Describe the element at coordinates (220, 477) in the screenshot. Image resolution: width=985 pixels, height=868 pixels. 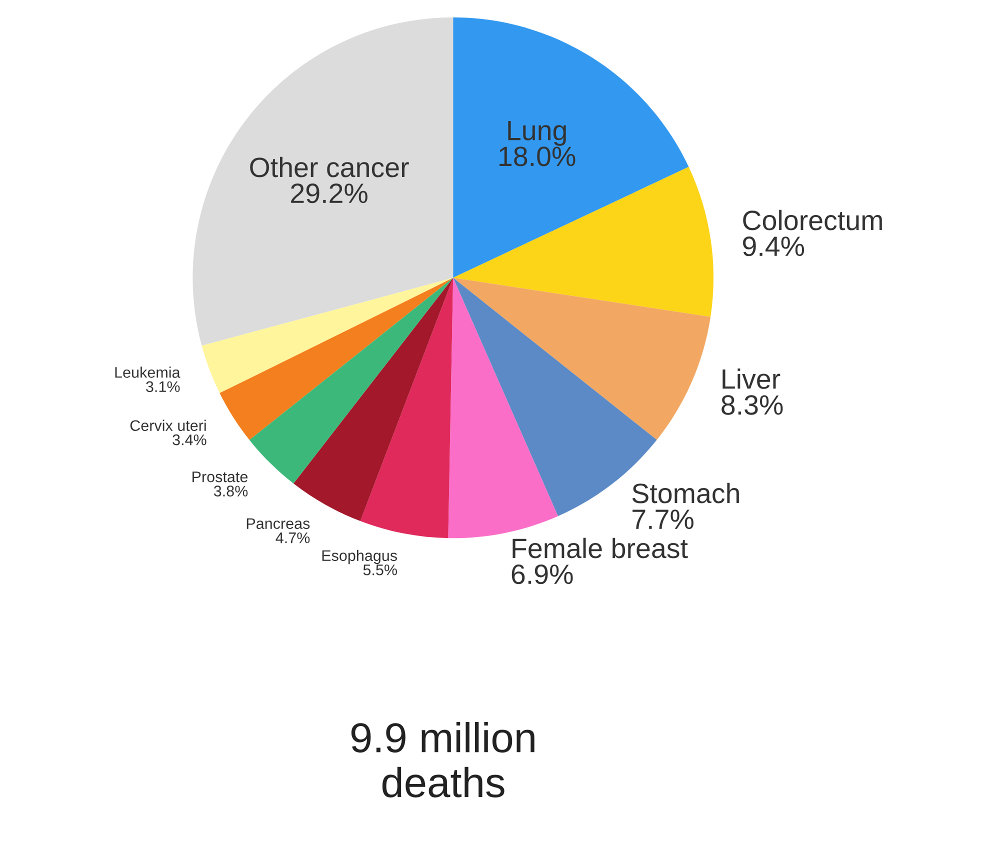
I see `slice-label: Prostate` at that location.